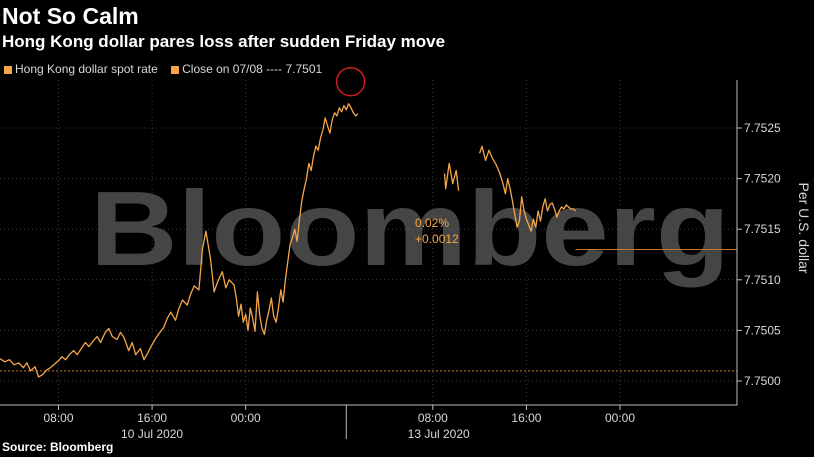 Image resolution: width=814 pixels, height=457 pixels. I want to click on chart-title: Not So Calm, so click(70, 16).